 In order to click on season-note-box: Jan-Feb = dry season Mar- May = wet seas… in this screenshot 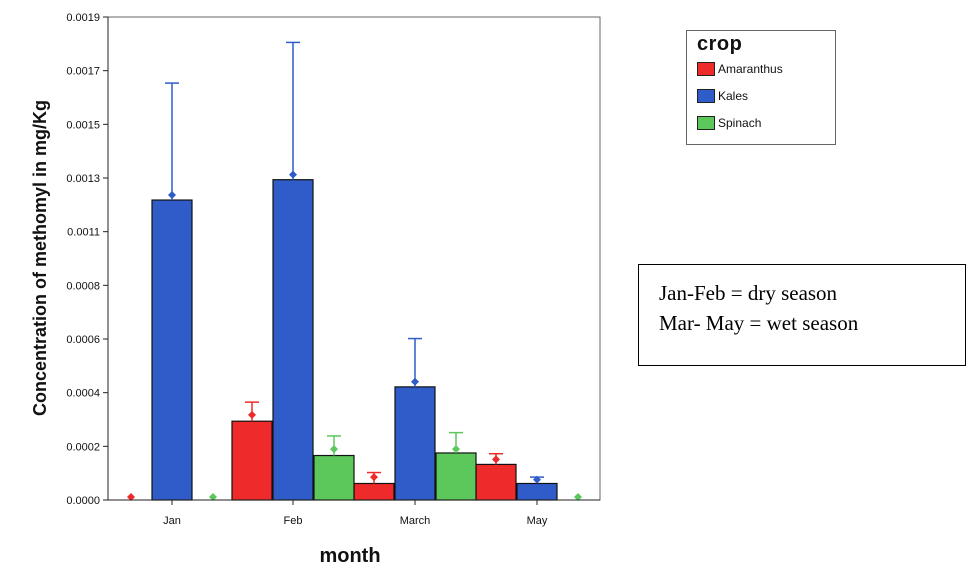, I will do `click(802, 315)`.